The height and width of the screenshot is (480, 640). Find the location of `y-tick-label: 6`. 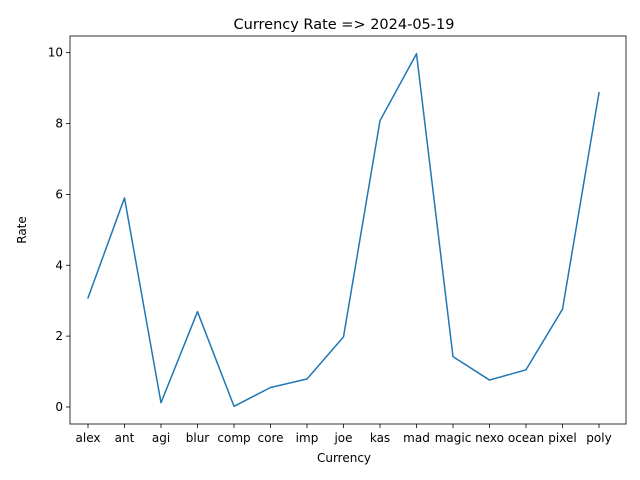

y-tick-label: 6 is located at coordinates (59, 194).